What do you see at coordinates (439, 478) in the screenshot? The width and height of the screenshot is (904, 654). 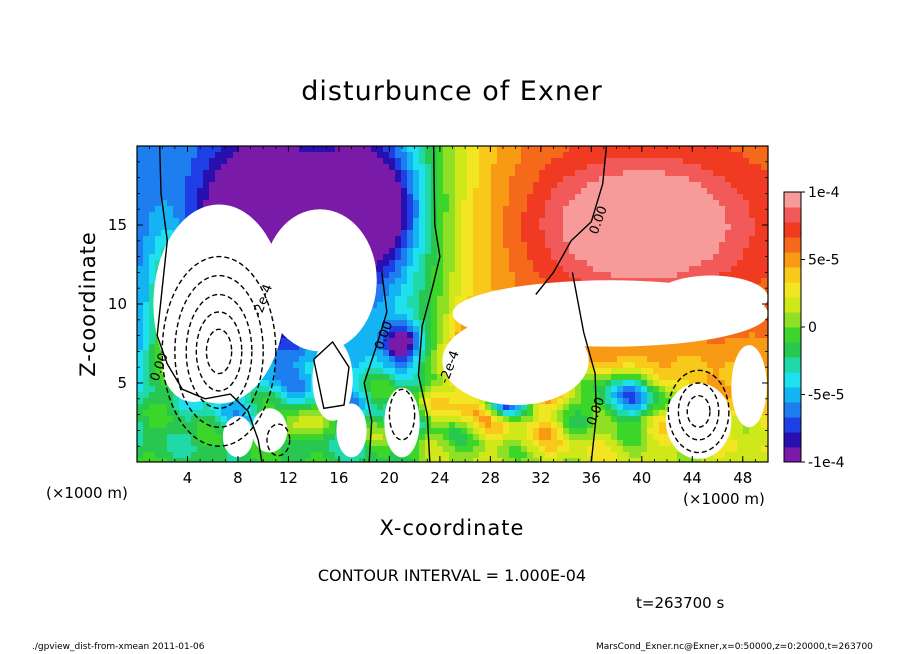 I see `x-tick-label: 24` at bounding box center [439, 478].